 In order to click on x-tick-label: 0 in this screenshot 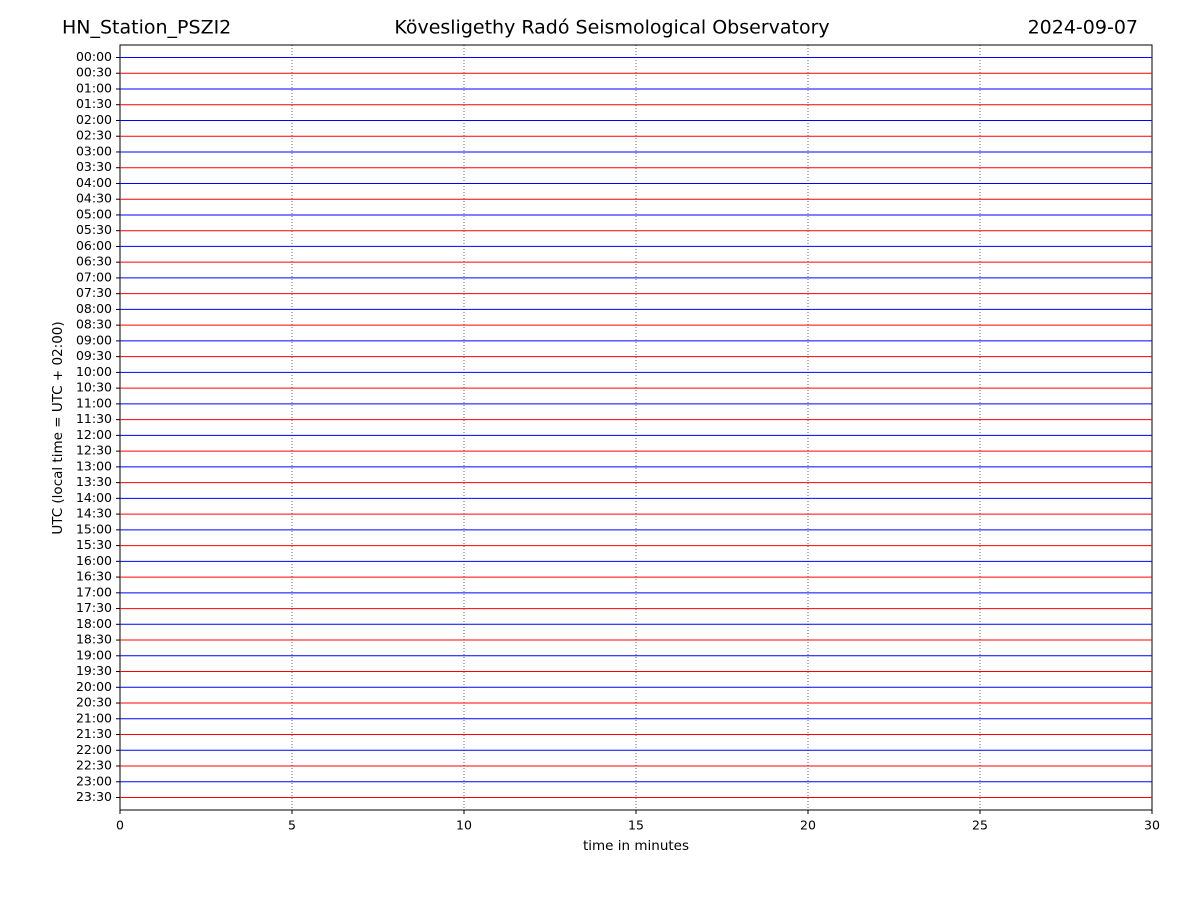, I will do `click(120, 825)`.